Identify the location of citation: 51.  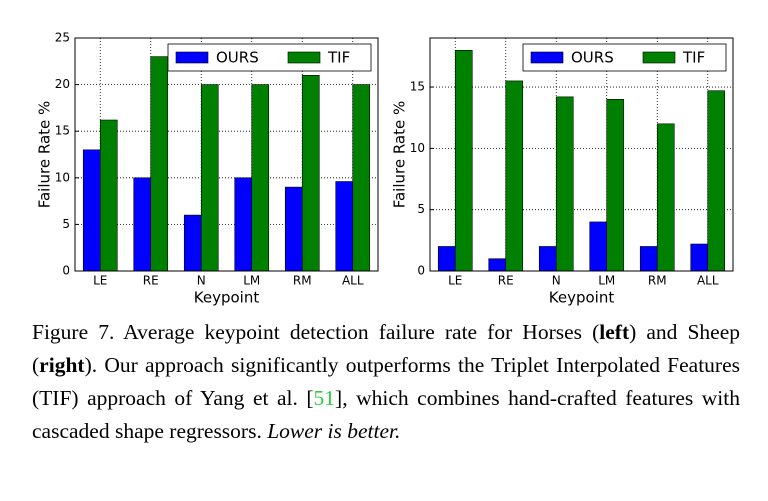
(324, 398).